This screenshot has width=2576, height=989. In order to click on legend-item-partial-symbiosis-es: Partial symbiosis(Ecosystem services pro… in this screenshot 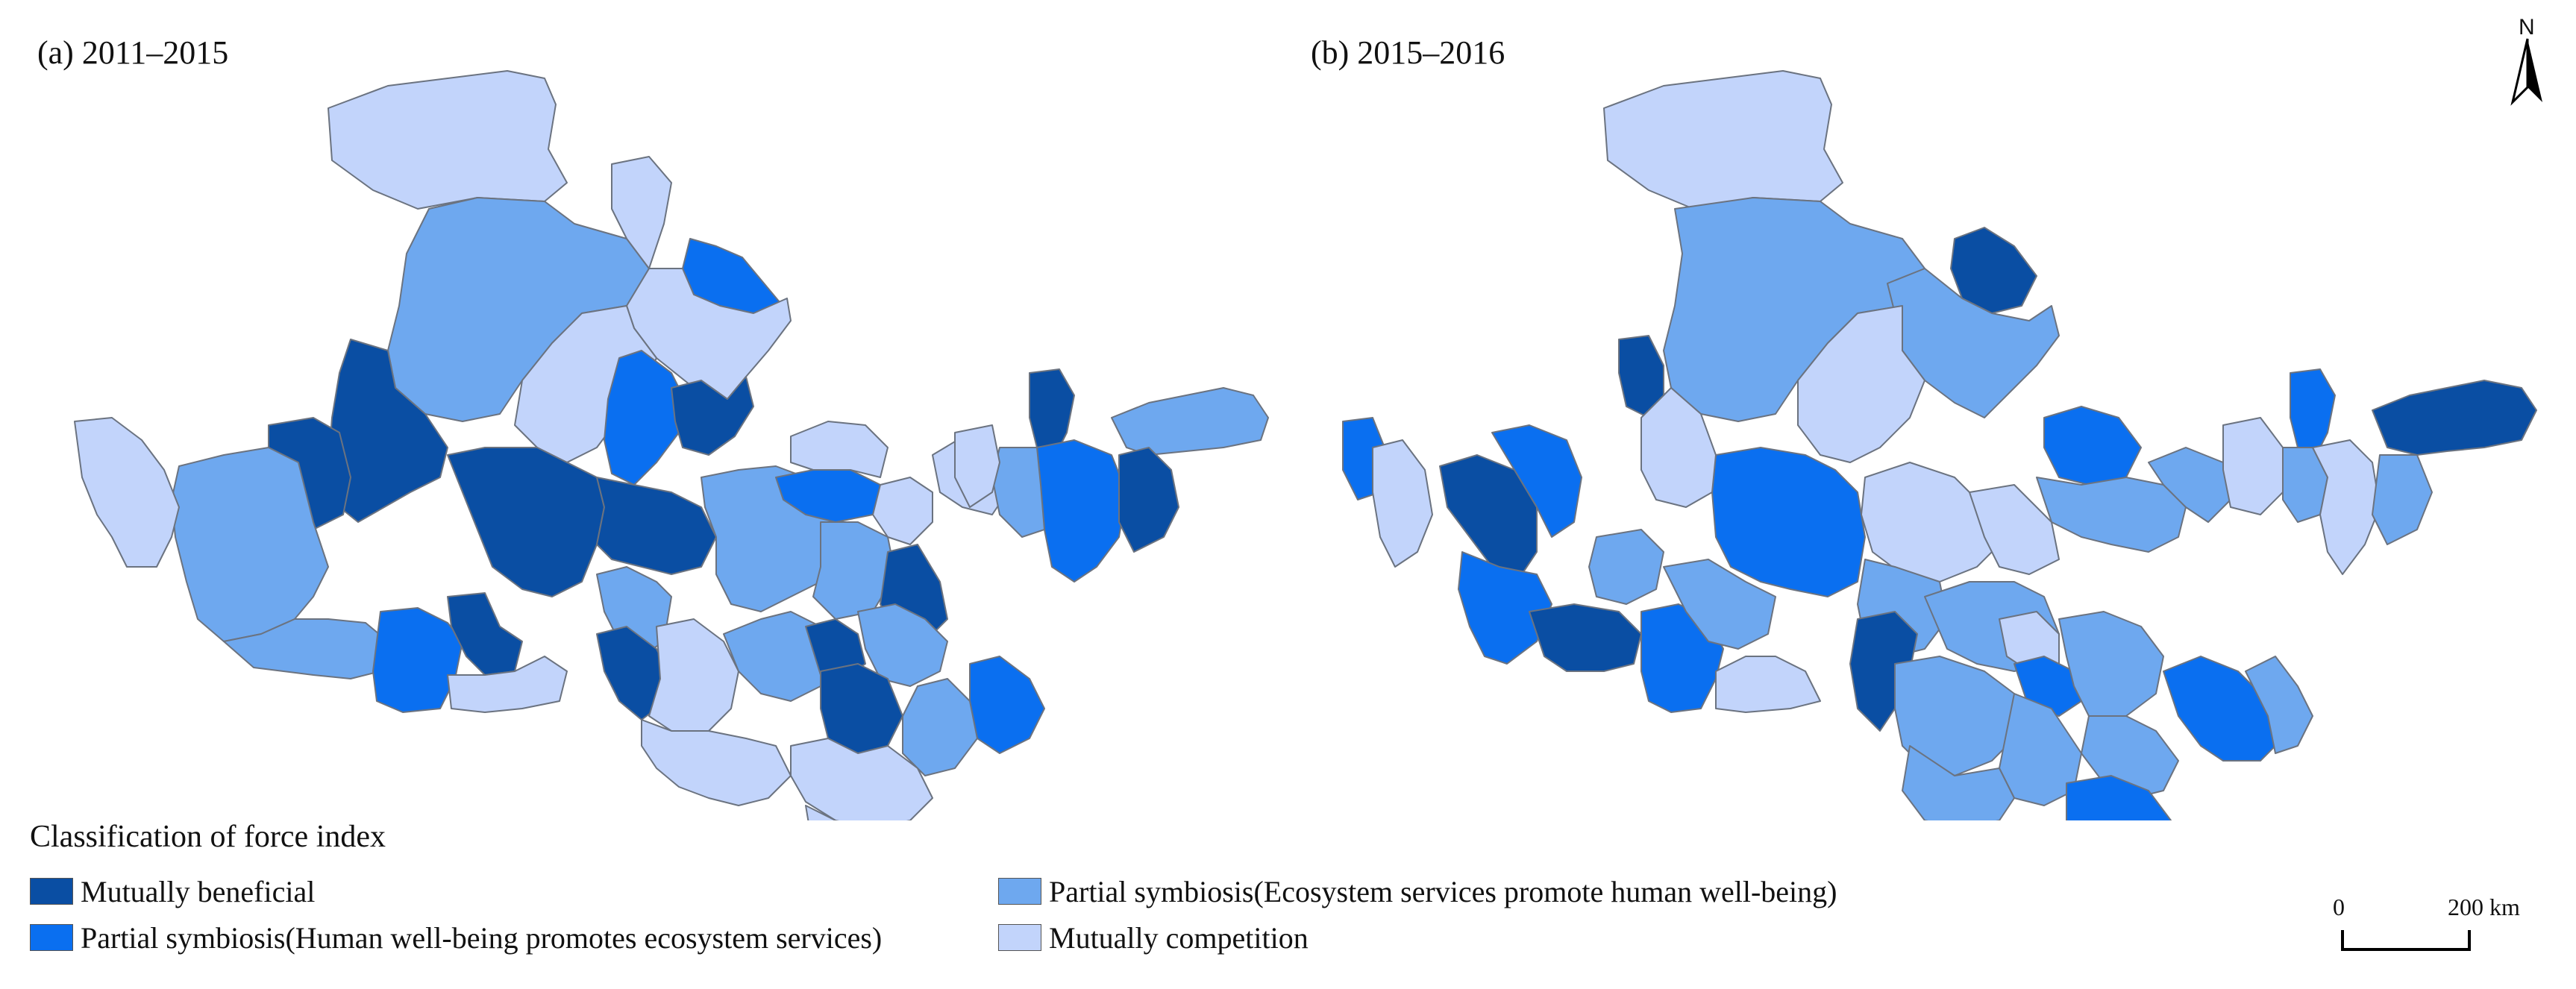, I will do `click(1417, 892)`.